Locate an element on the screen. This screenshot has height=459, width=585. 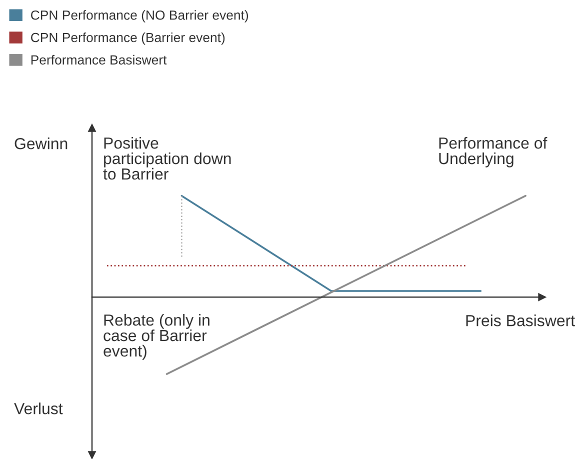
text: Positive participation down to Barrier is located at coordinates (167, 158).